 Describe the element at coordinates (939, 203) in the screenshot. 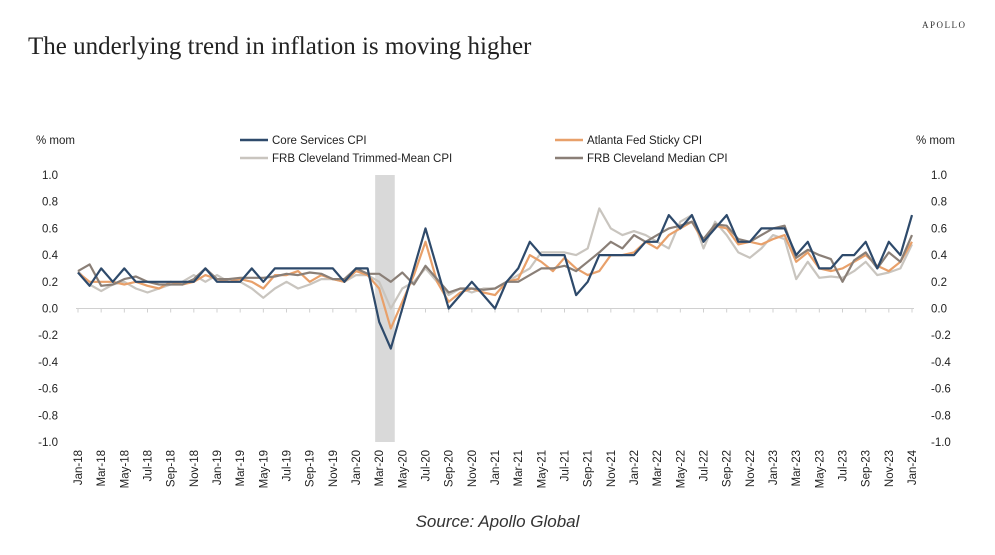

I see `y-tick-right: 0.8` at that location.